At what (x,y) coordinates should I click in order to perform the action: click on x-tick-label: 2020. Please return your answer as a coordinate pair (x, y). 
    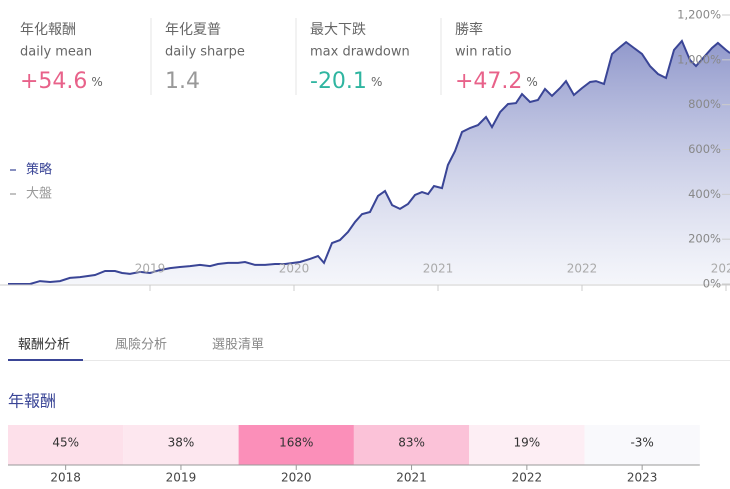
    Looking at the image, I should click on (294, 269).